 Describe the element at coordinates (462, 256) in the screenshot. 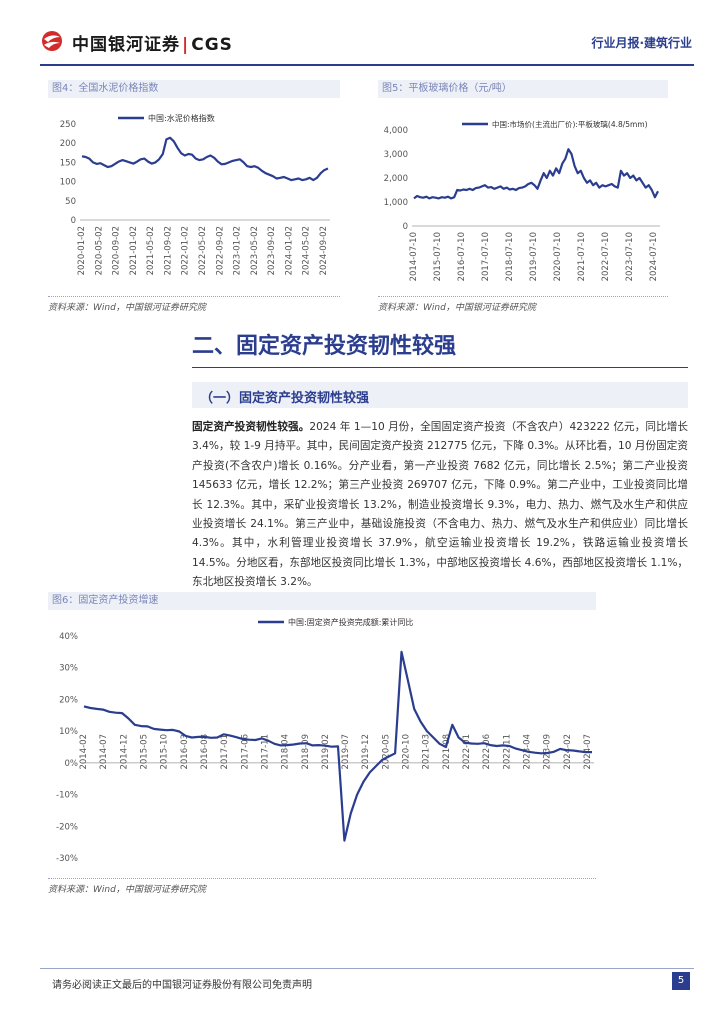

I see `x-tick-label: 2016-07-10` at that location.